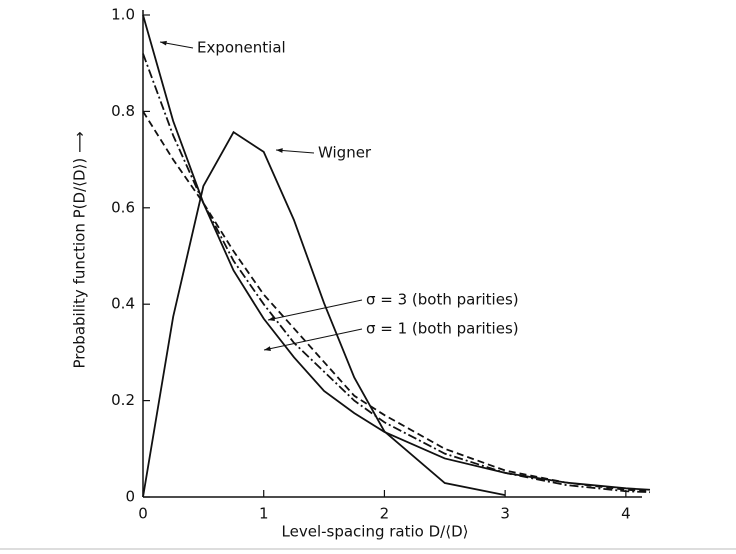 This screenshot has height=554, width=736. Describe the element at coordinates (123, 15) in the screenshot. I see `y-tick-label: 1.0` at that location.